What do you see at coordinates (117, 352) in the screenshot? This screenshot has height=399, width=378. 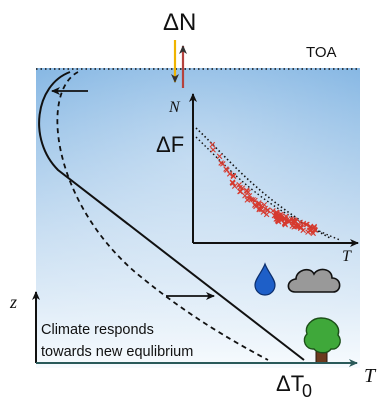 I see `caption-line-2: towards new equlibrium` at bounding box center [117, 352].